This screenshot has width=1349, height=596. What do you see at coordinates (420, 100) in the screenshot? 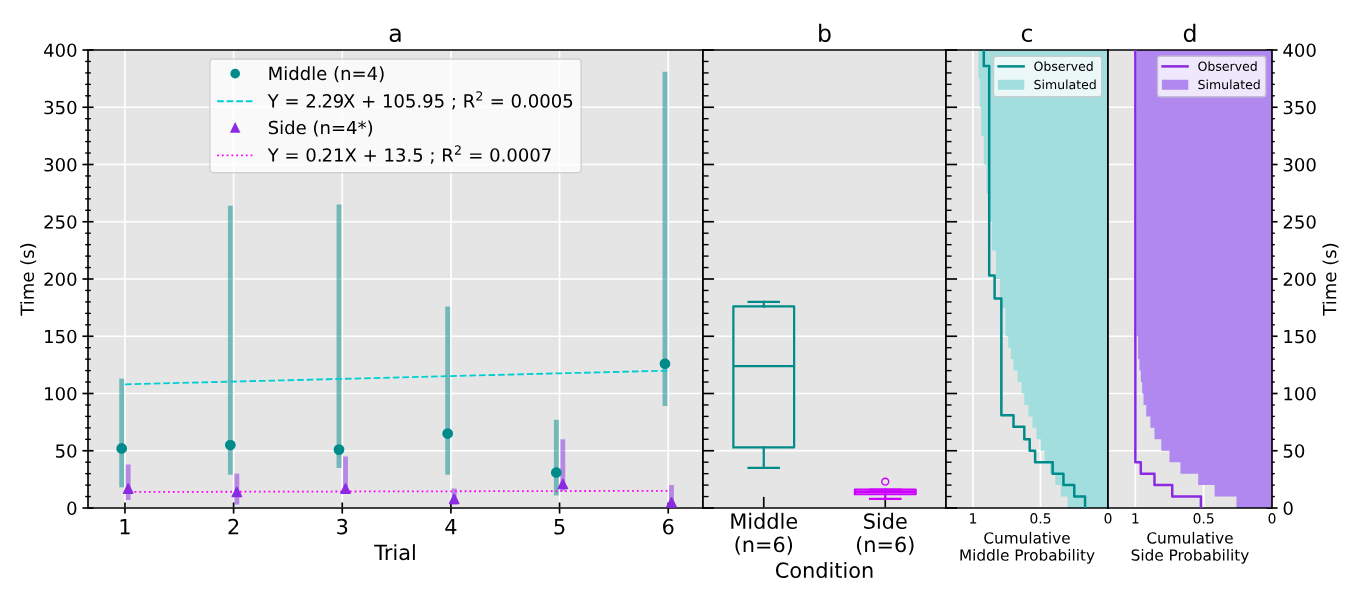
I see `legend-label: Y = 2.29X + 105.95 ; R$^{2}$ = 0.0005` at bounding box center [420, 100].